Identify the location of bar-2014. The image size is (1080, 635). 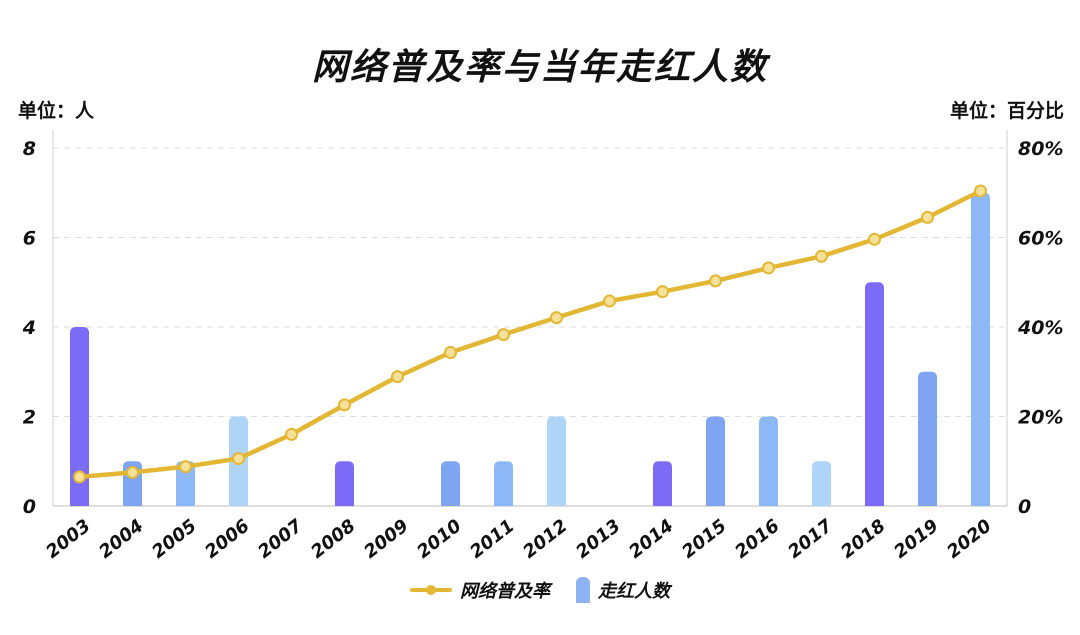
(662, 483).